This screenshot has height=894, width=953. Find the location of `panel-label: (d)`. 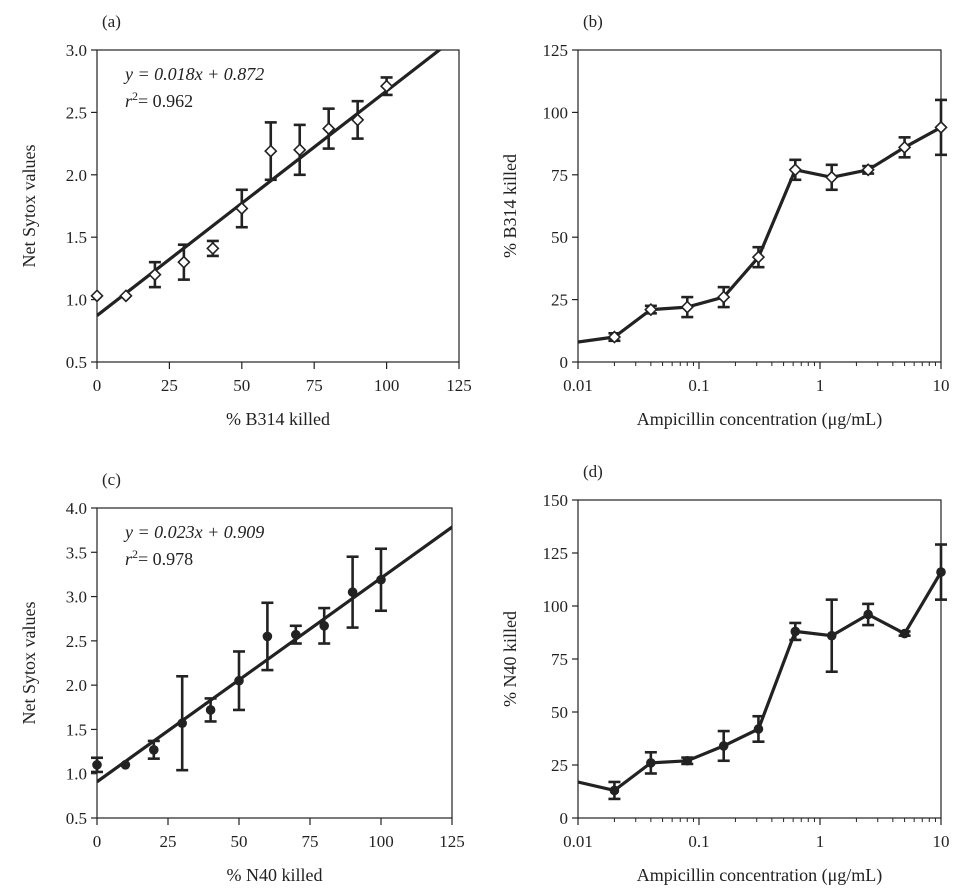

panel-label: (d) is located at coordinates (593, 471).